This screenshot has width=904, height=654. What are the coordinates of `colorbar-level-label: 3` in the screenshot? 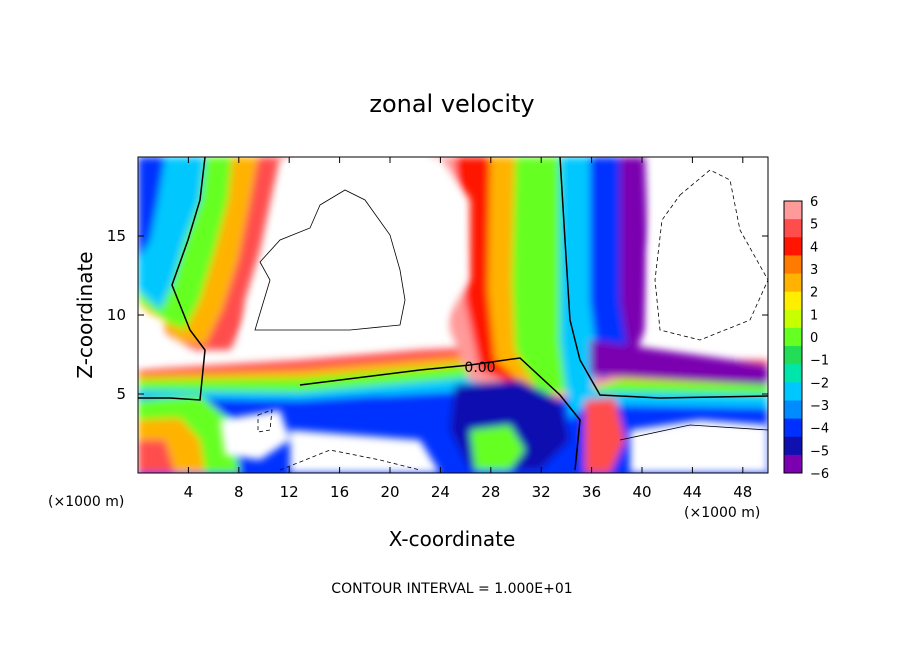 It's located at (814, 270).